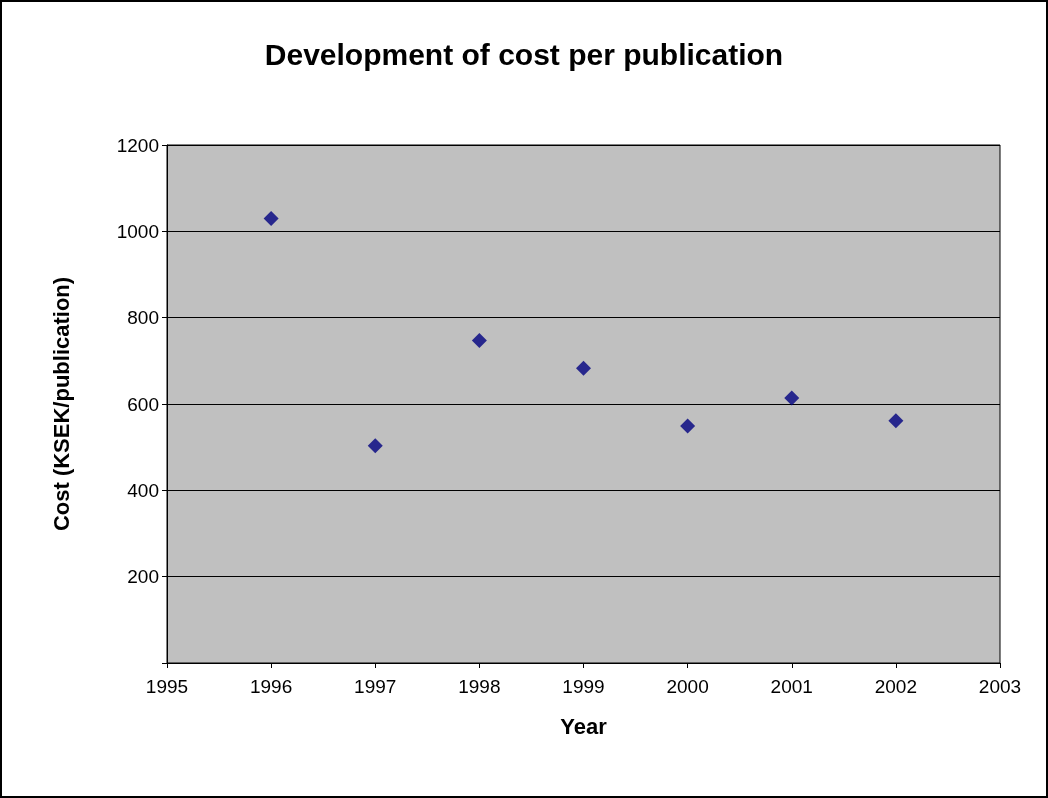 The height and width of the screenshot is (798, 1048). What do you see at coordinates (1000, 686) in the screenshot?
I see `x-tick-label: 2003` at bounding box center [1000, 686].